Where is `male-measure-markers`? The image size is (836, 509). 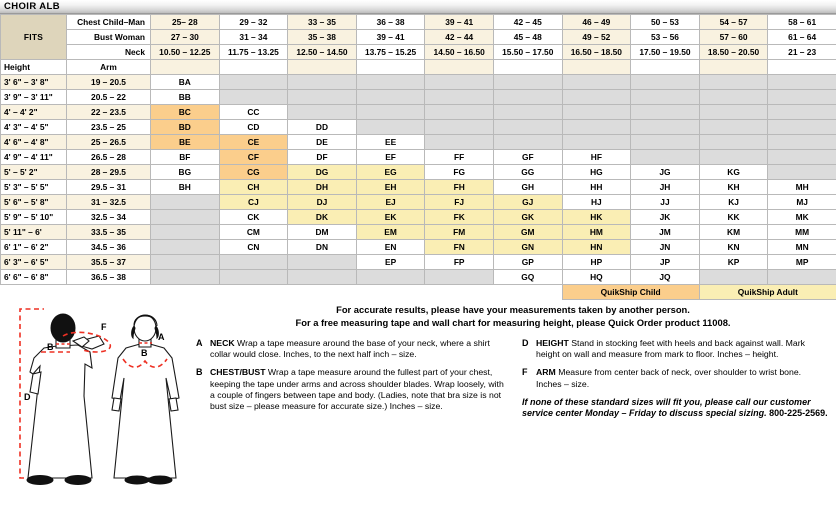
male-measure-markers is located at coordinates (65, 393).